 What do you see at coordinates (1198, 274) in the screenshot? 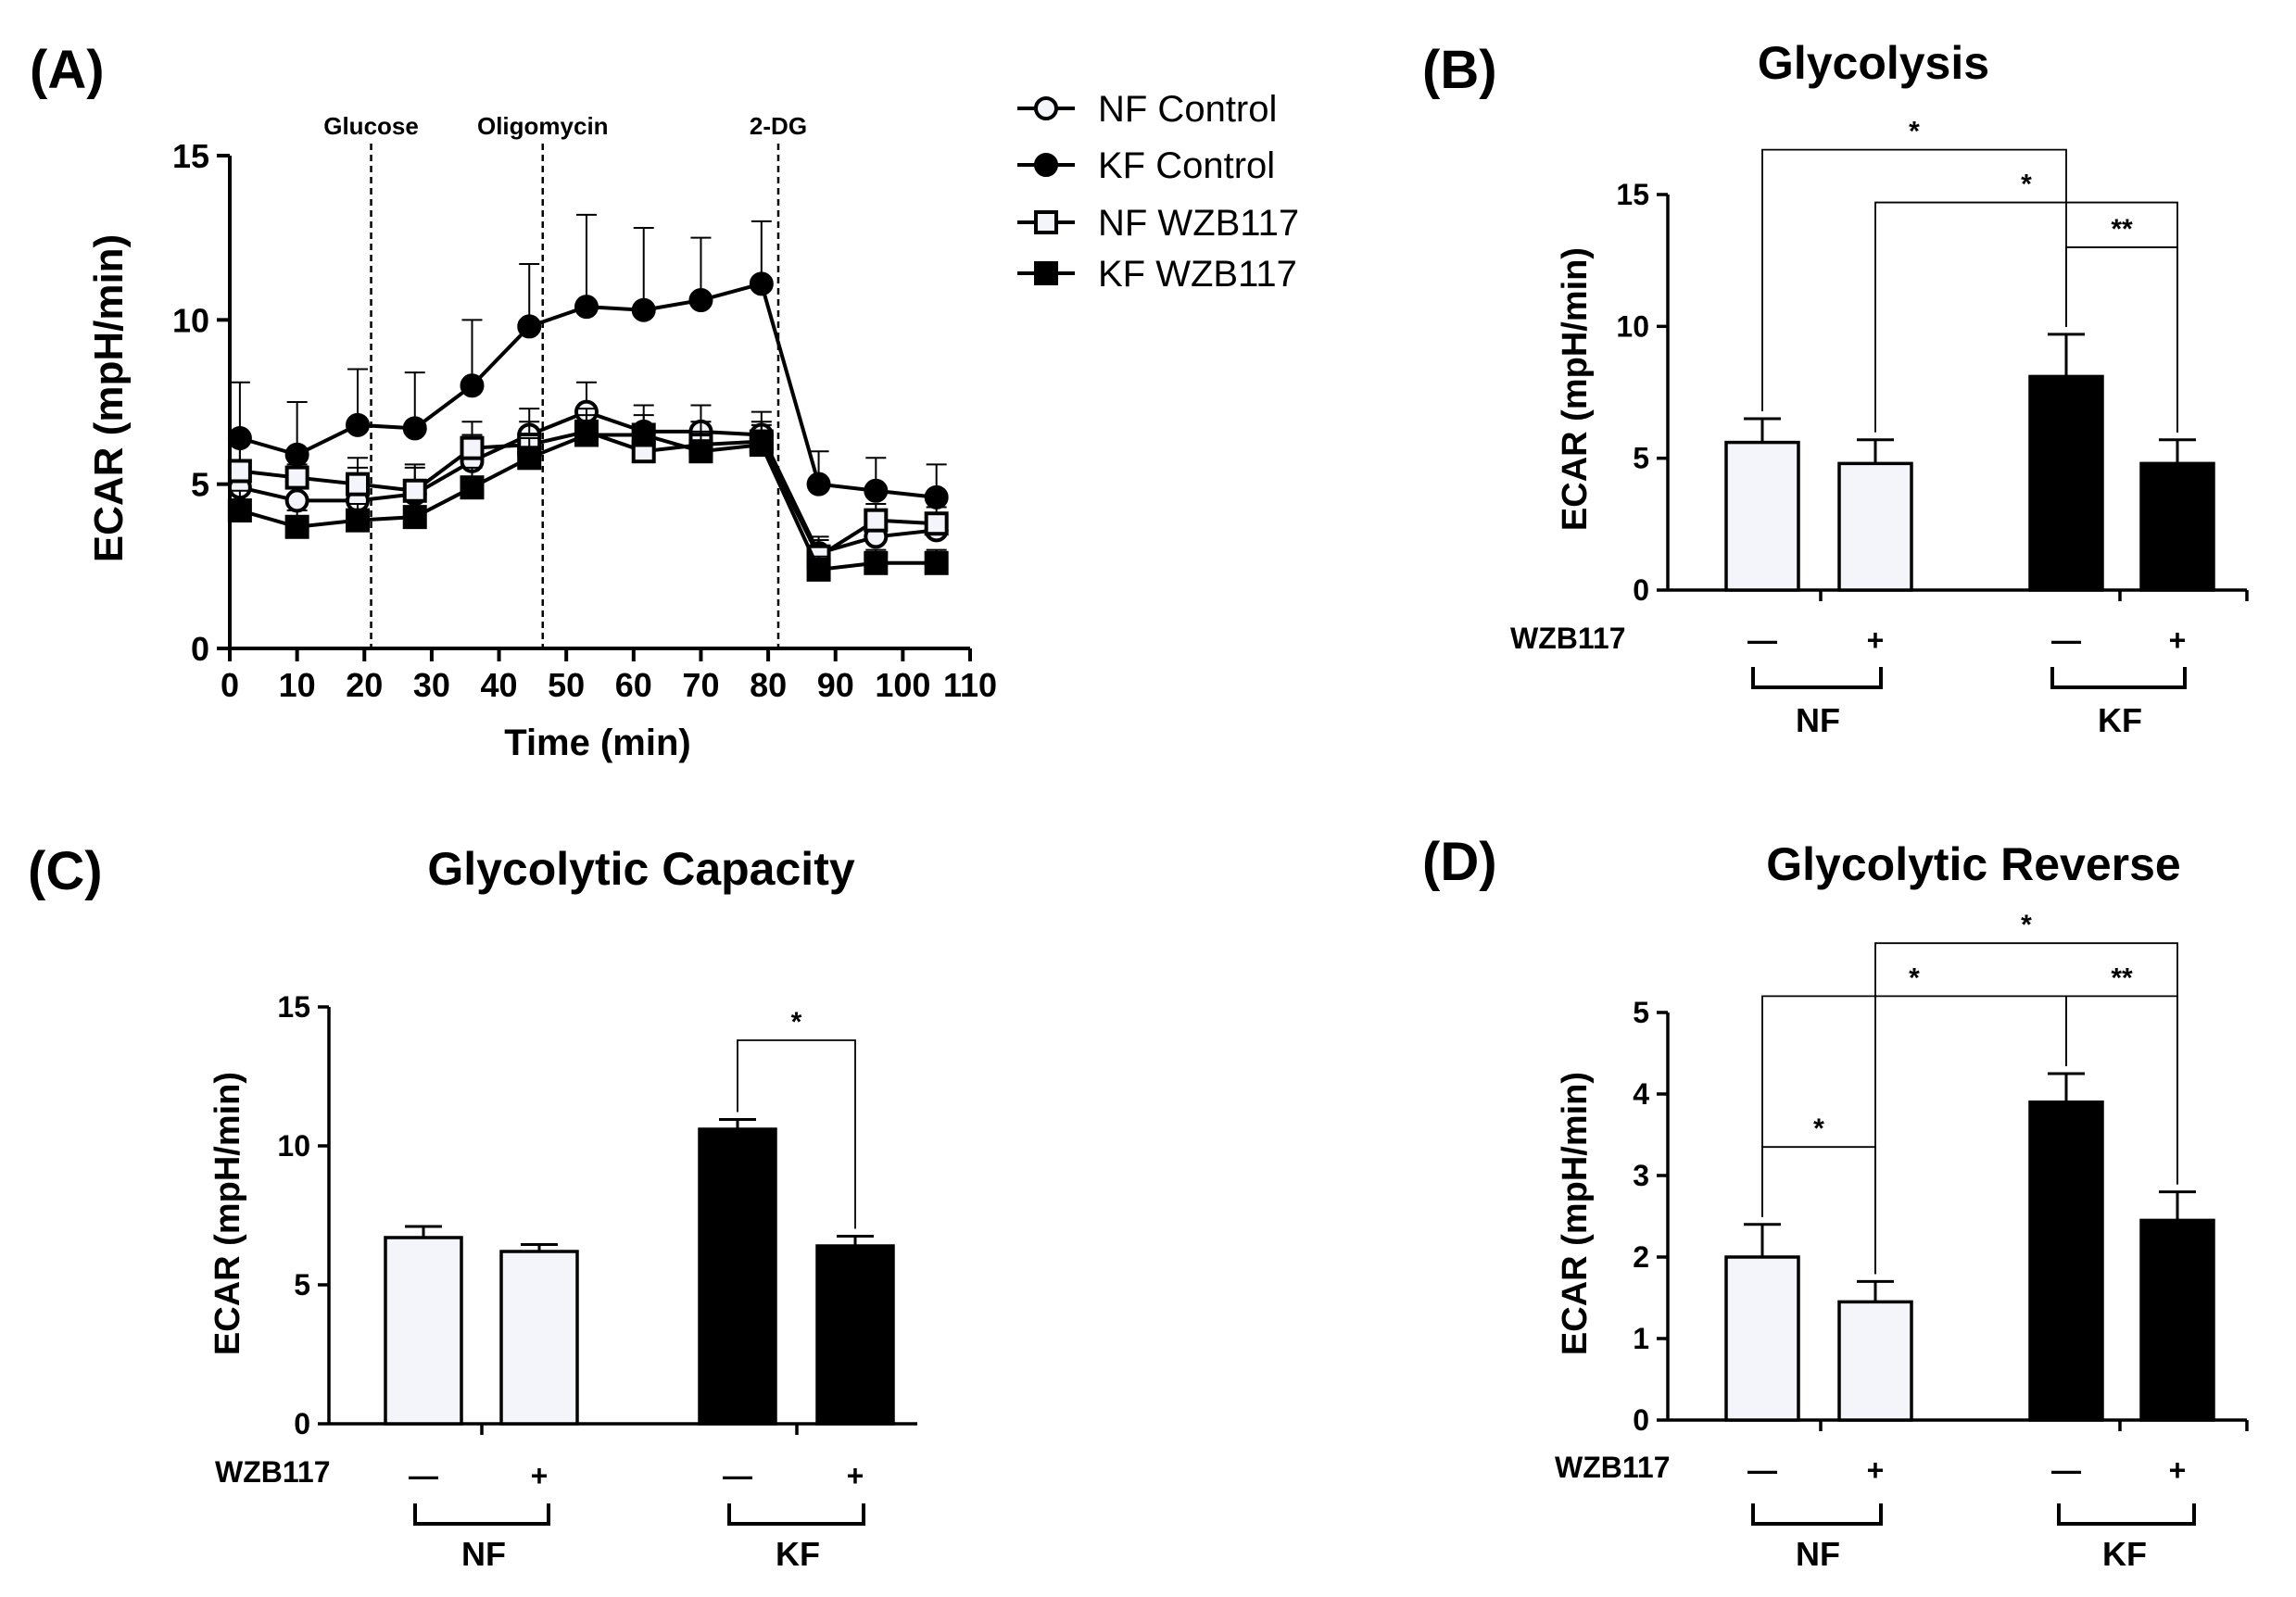
I see `legend-label: KF WZB117` at bounding box center [1198, 274].